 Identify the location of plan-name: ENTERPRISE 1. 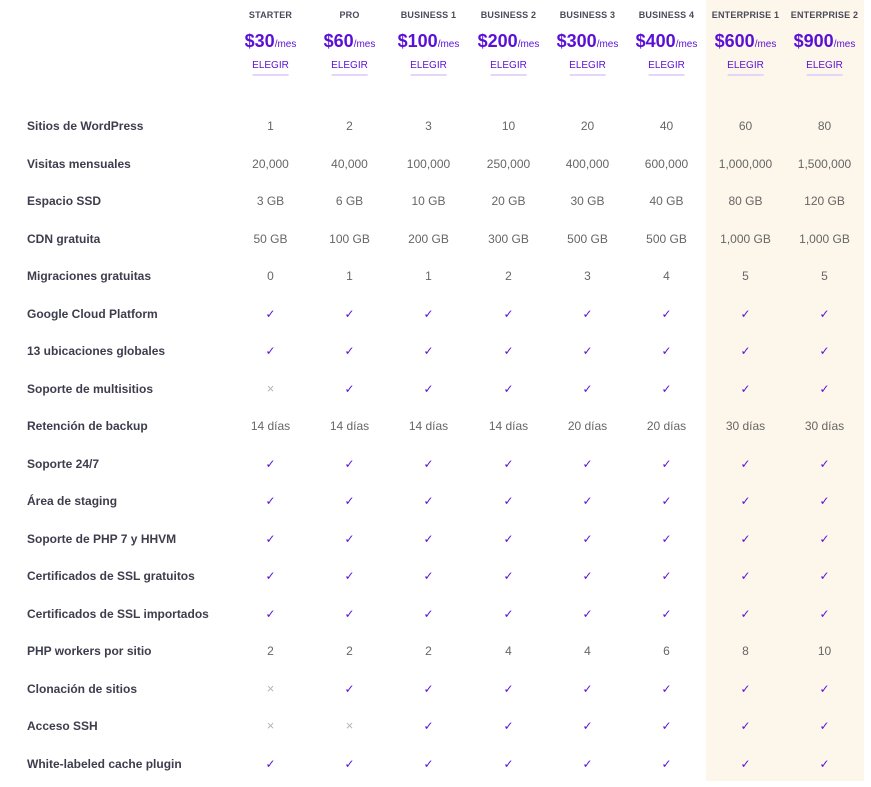
(745, 15).